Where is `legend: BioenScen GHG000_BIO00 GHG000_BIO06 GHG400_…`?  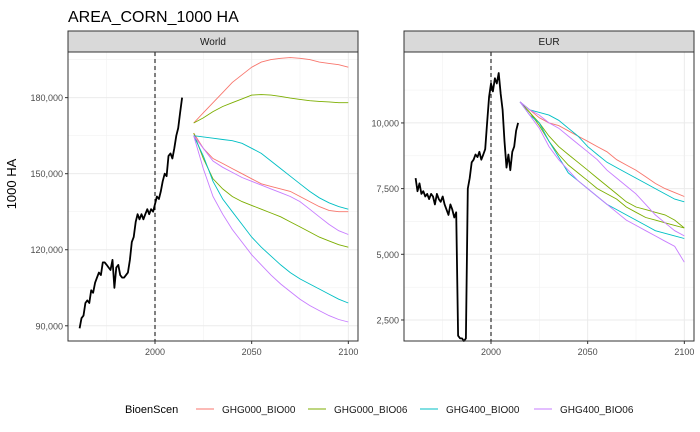 legend: BioenScen GHG000_BIO00 GHG000_BIO06 GHG400_… is located at coordinates (379, 410).